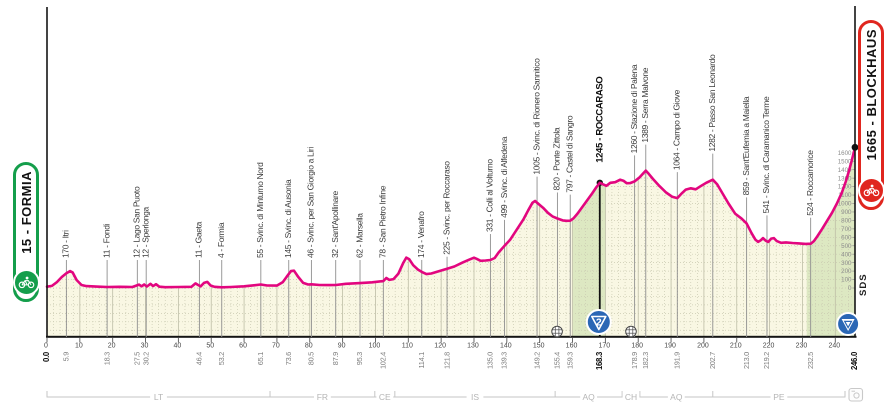  I want to click on elevation-tick-label: 800, so click(846, 221).